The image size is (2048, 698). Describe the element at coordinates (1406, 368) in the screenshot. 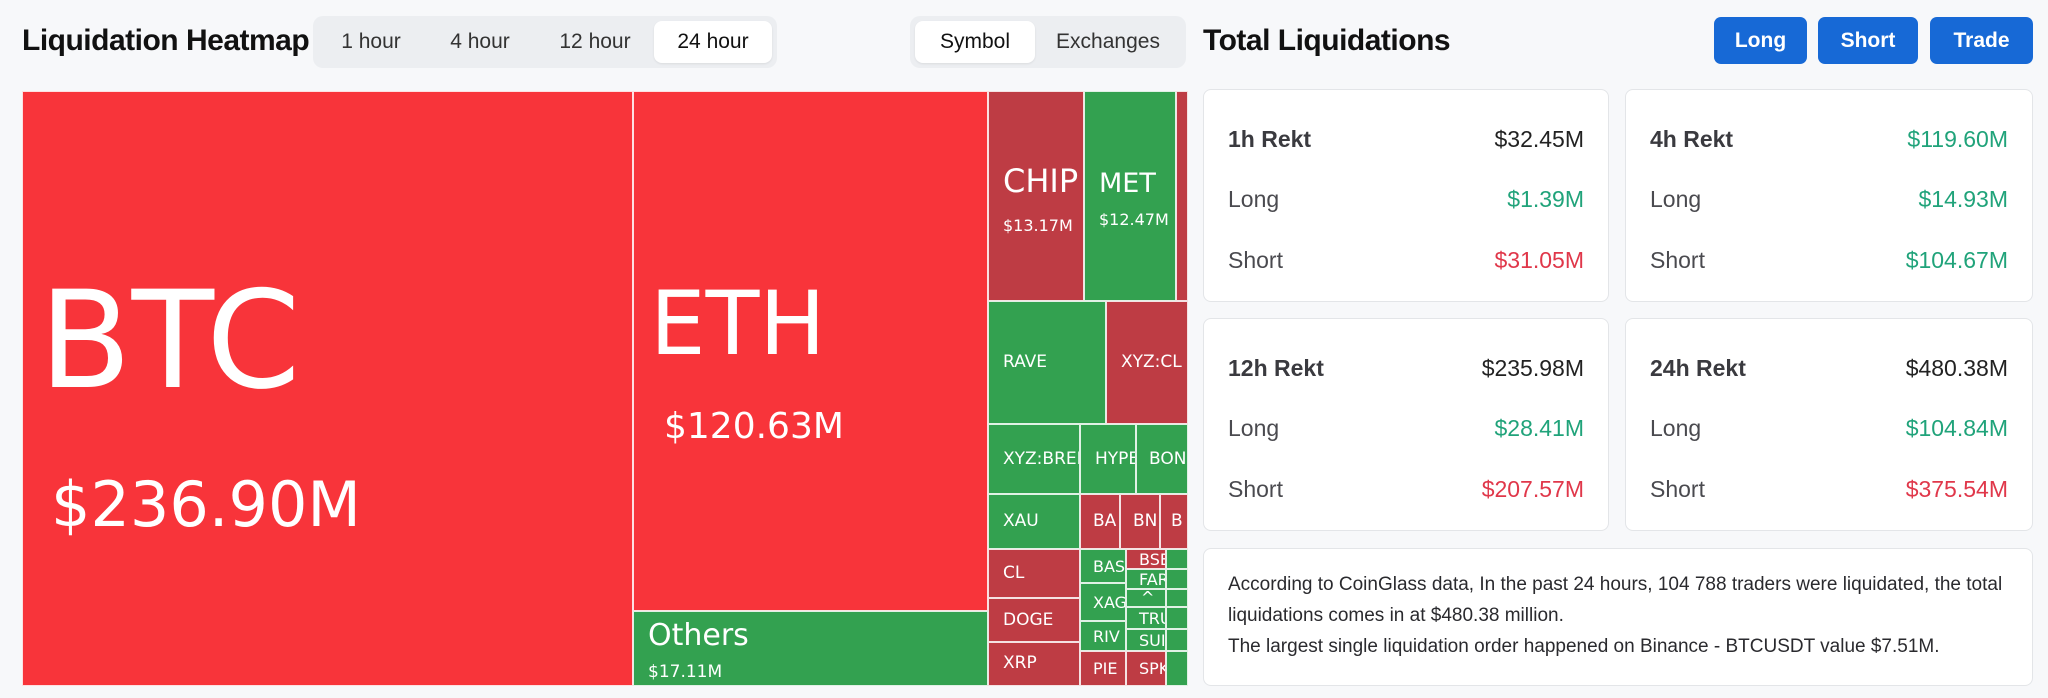

I see `card-header-row: 12h Rekt $235.98M` at that location.